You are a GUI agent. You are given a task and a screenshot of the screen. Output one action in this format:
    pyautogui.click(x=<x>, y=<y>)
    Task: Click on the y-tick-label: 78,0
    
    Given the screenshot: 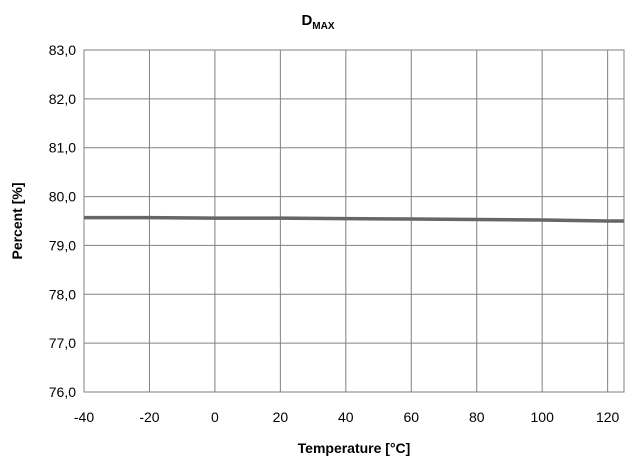 What is the action you would take?
    pyautogui.click(x=62, y=294)
    